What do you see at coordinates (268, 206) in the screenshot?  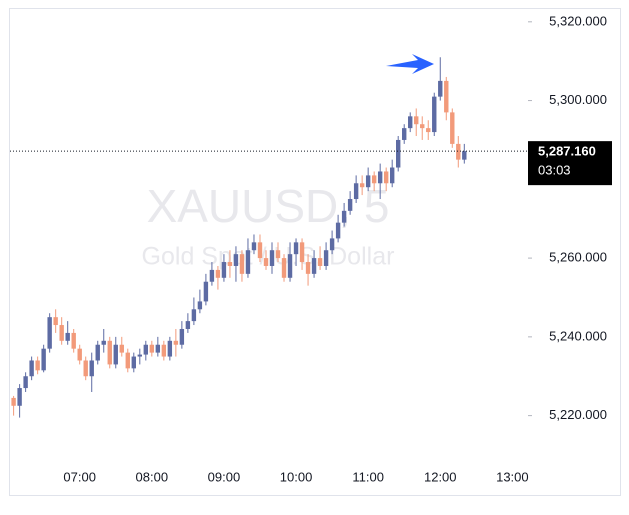 I see `watermark-symbol: XAUUSD, 5` at bounding box center [268, 206].